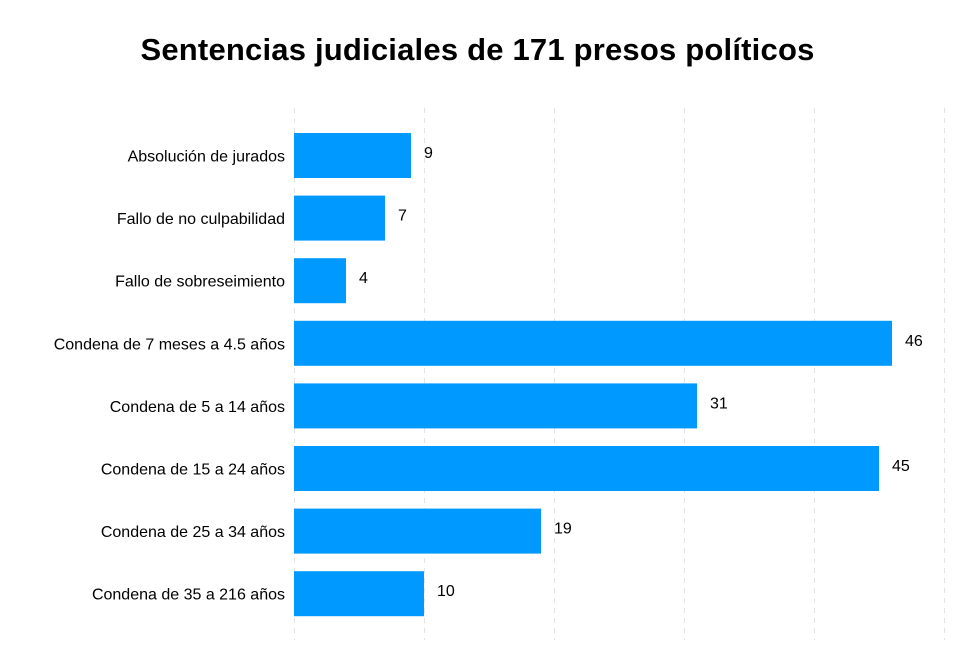 The height and width of the screenshot is (666, 980). What do you see at coordinates (188, 595) in the screenshot?
I see `category-label: Condena de 35 a 216 años` at bounding box center [188, 595].